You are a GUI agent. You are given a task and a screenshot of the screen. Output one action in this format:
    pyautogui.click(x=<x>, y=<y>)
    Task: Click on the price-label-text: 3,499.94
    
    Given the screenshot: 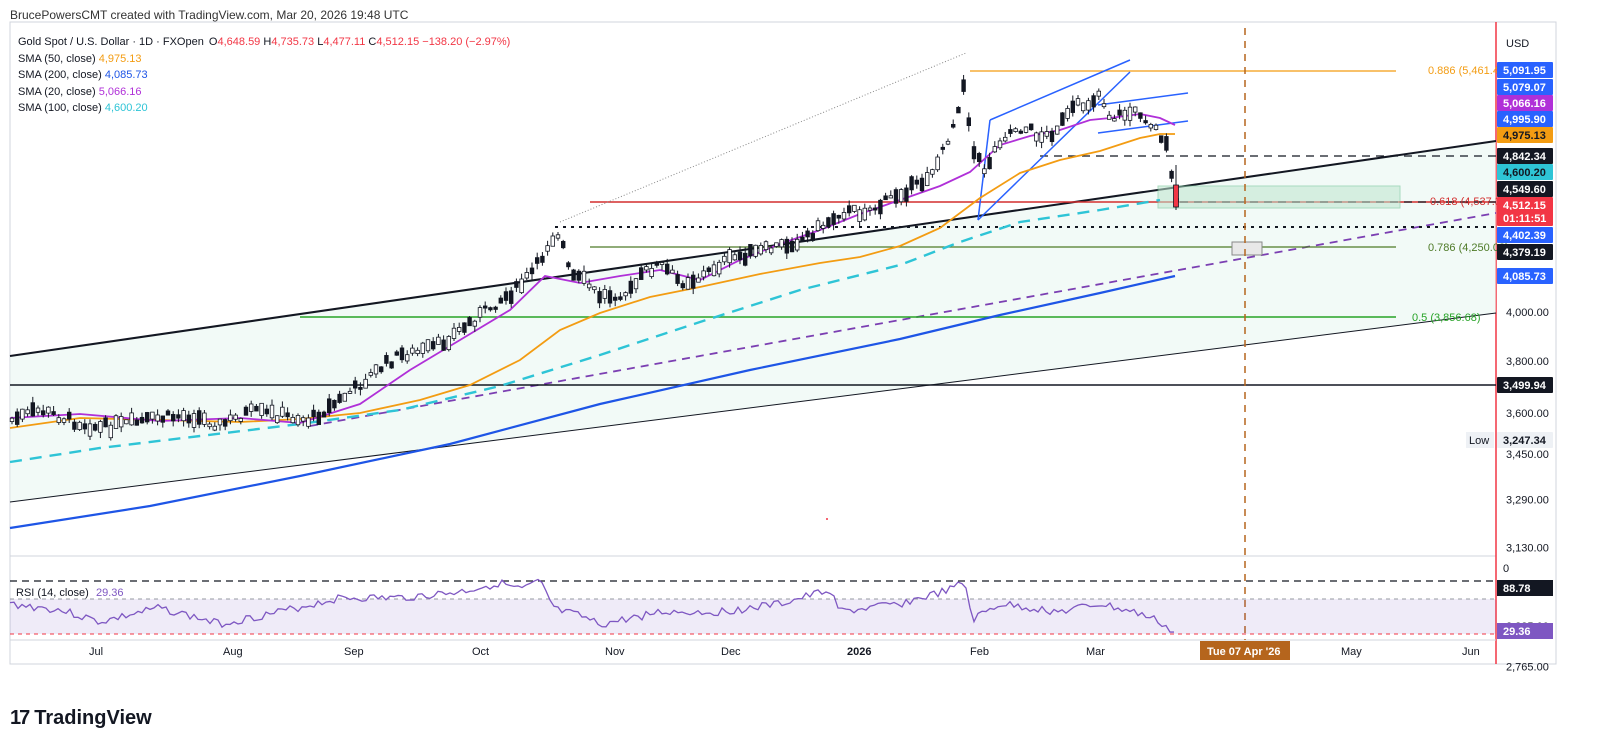 What is the action you would take?
    pyautogui.click(x=1525, y=386)
    